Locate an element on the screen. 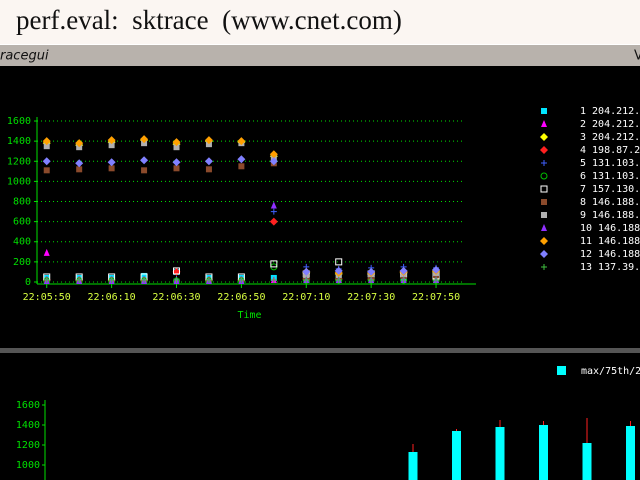 The image size is (640, 480). window-title: racegui is located at coordinates (24, 56).